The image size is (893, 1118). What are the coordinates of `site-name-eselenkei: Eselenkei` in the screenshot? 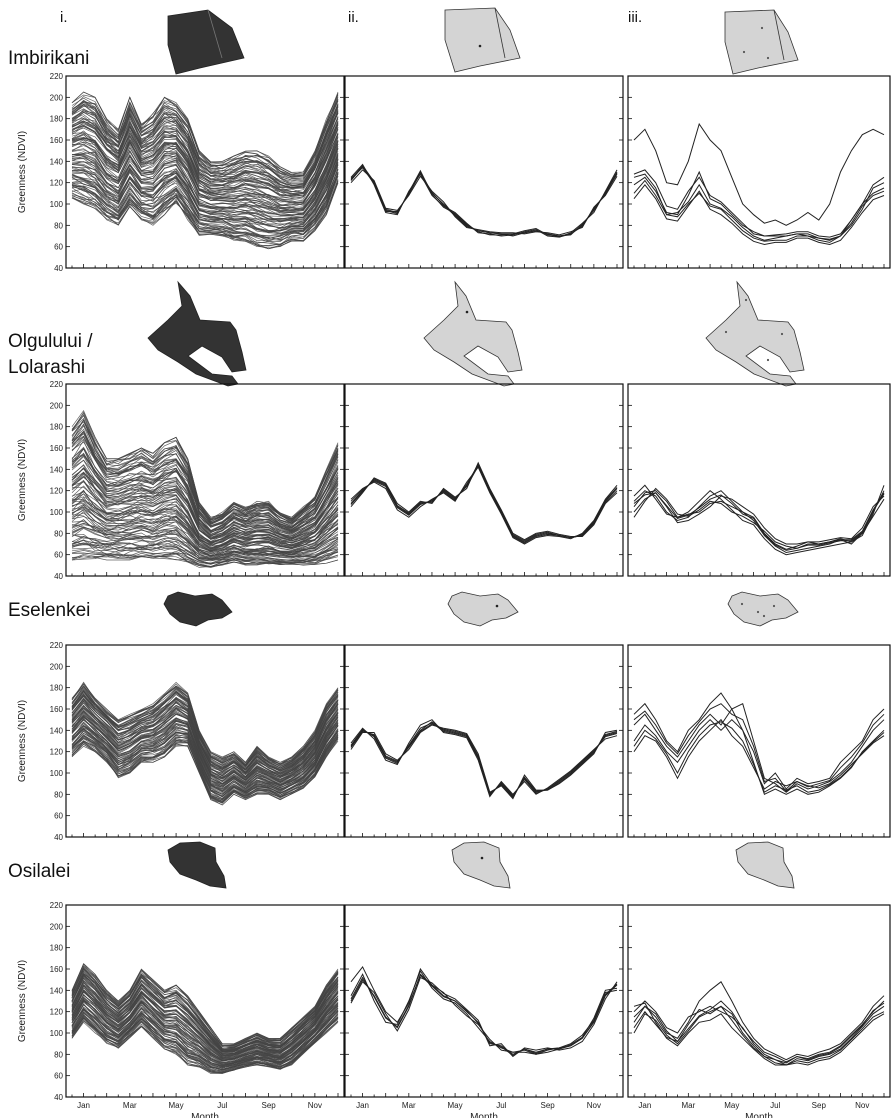 It's located at (49, 610).